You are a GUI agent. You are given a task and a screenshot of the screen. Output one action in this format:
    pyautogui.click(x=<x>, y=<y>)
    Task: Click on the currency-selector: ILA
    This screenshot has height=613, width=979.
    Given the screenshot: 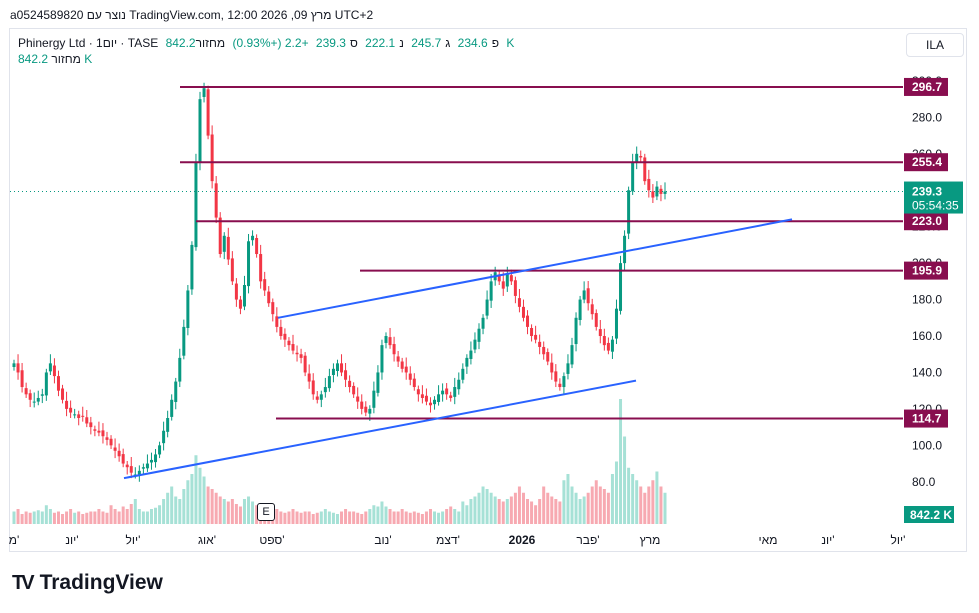 What is the action you would take?
    pyautogui.click(x=935, y=45)
    